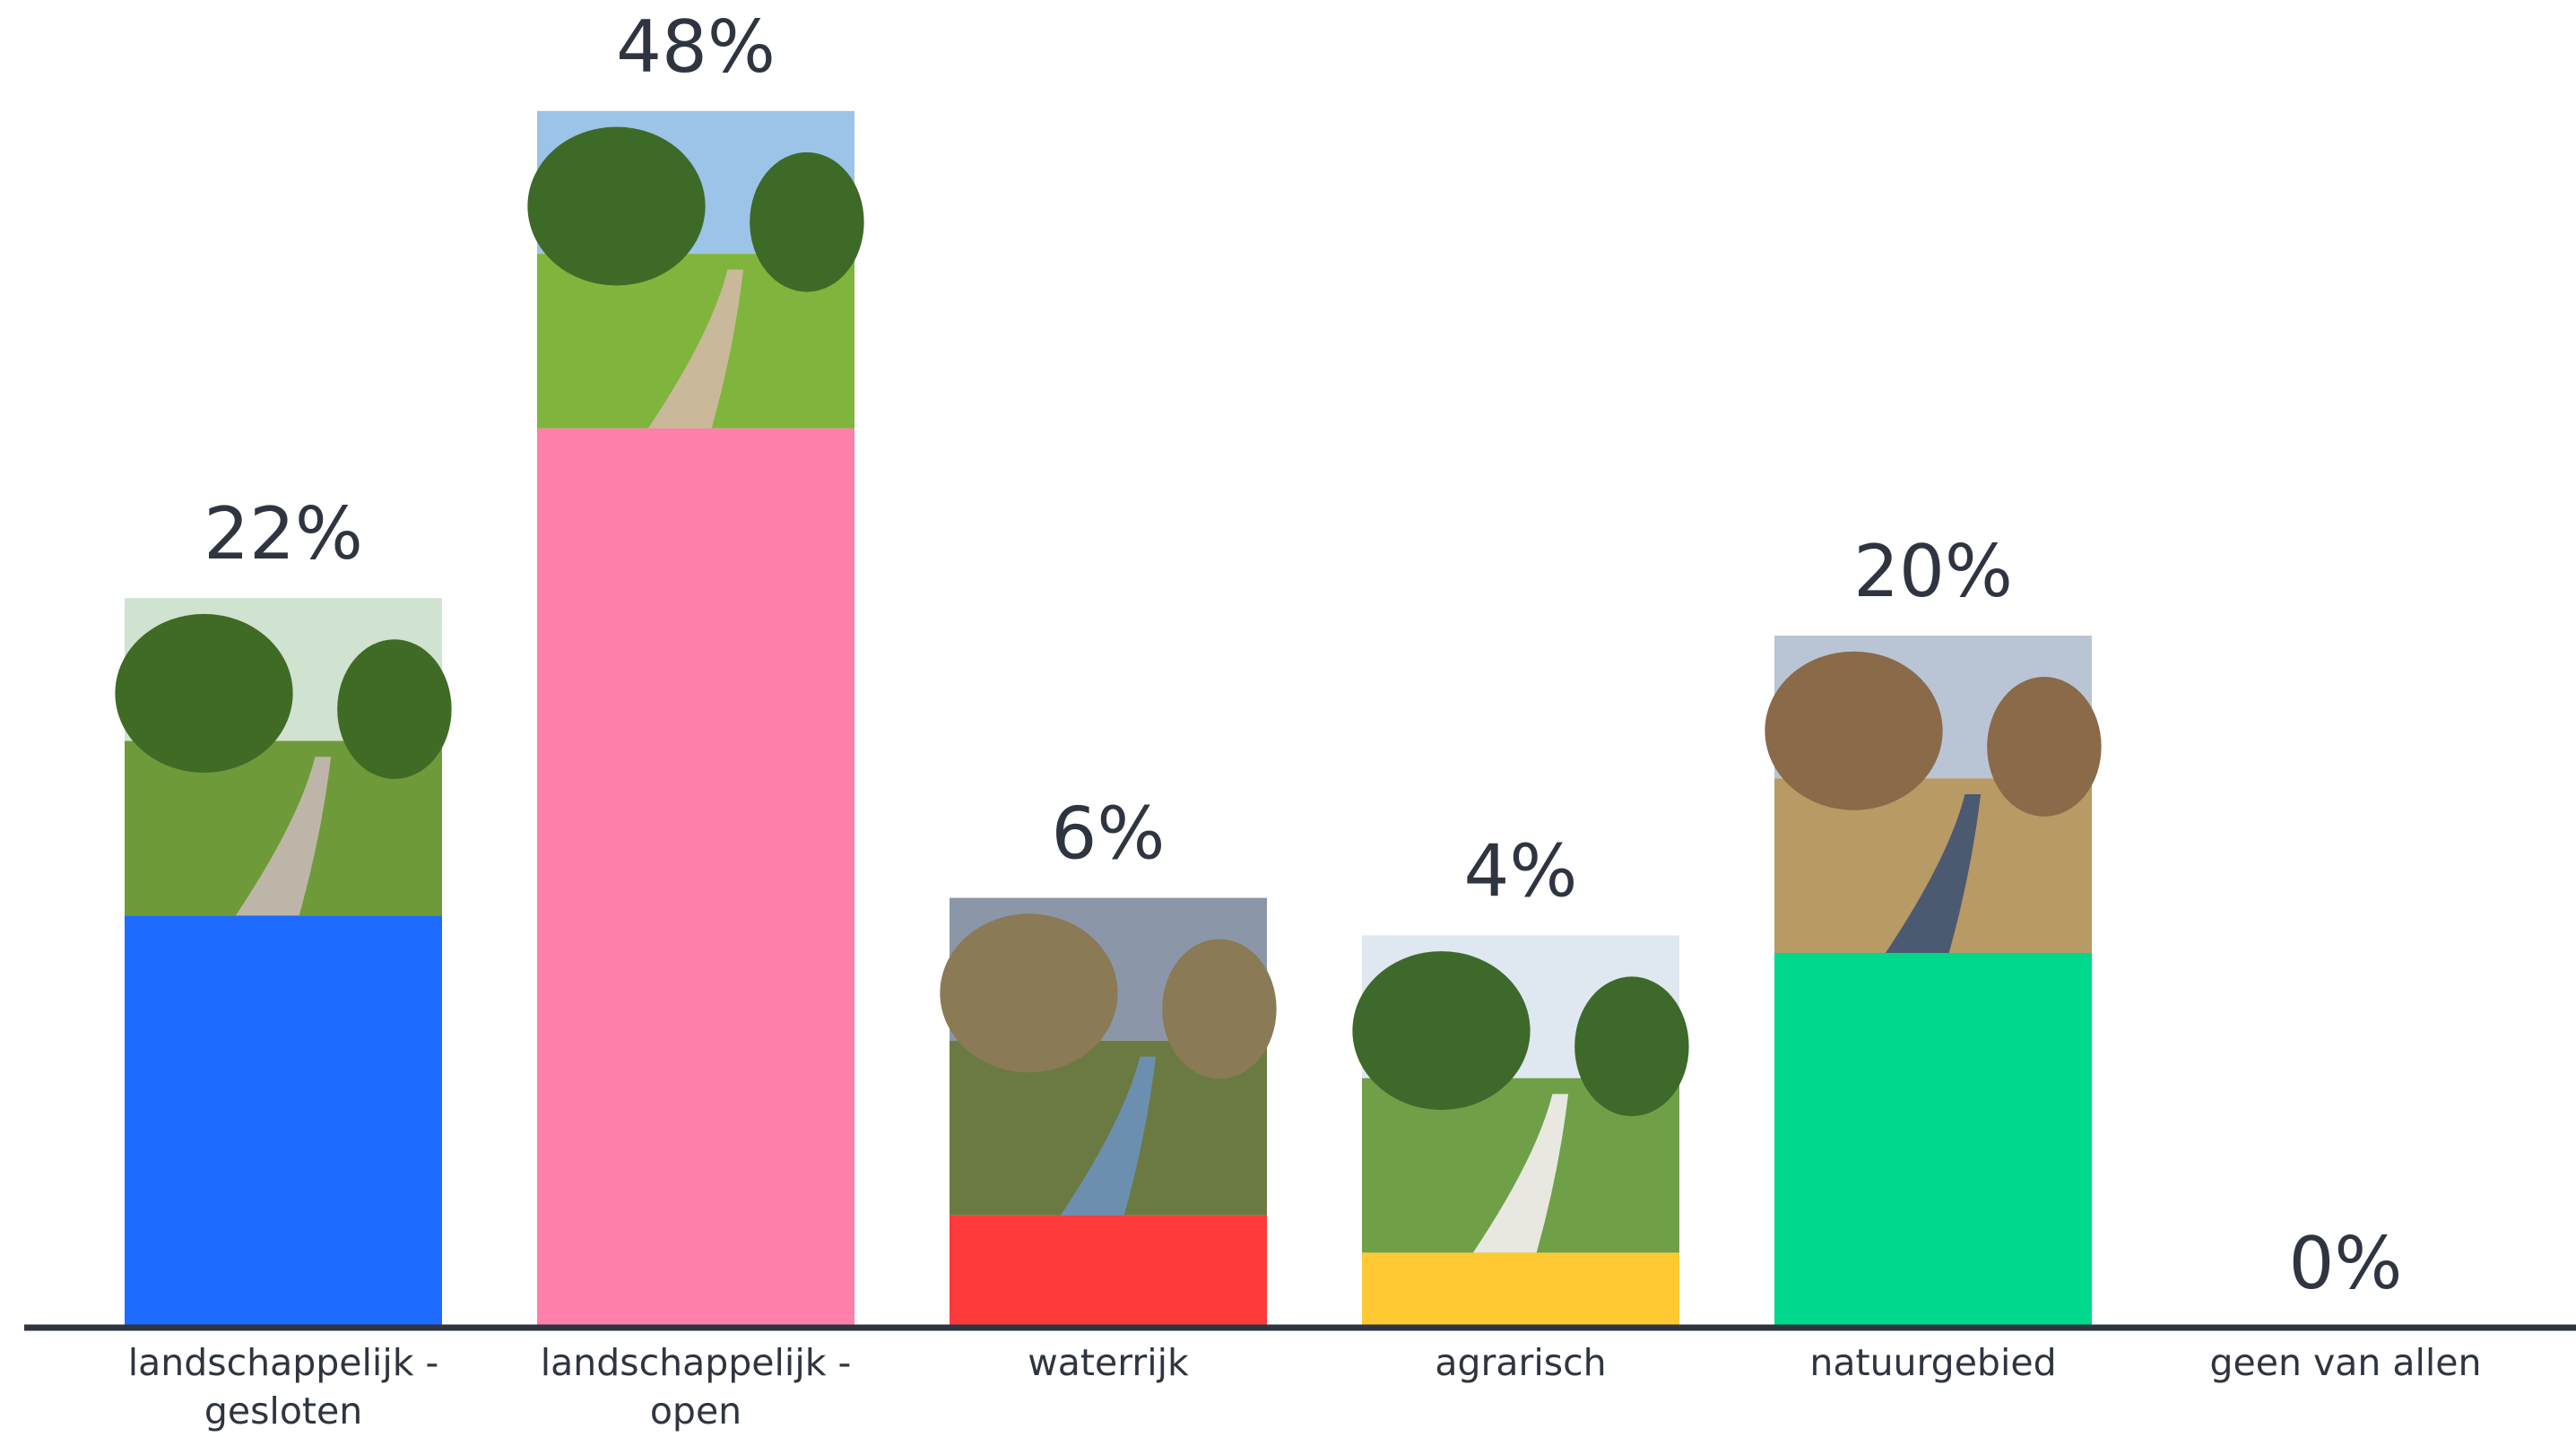  Describe the element at coordinates (2345, 1363) in the screenshot. I see `x-tick-label: geen van allen` at that location.